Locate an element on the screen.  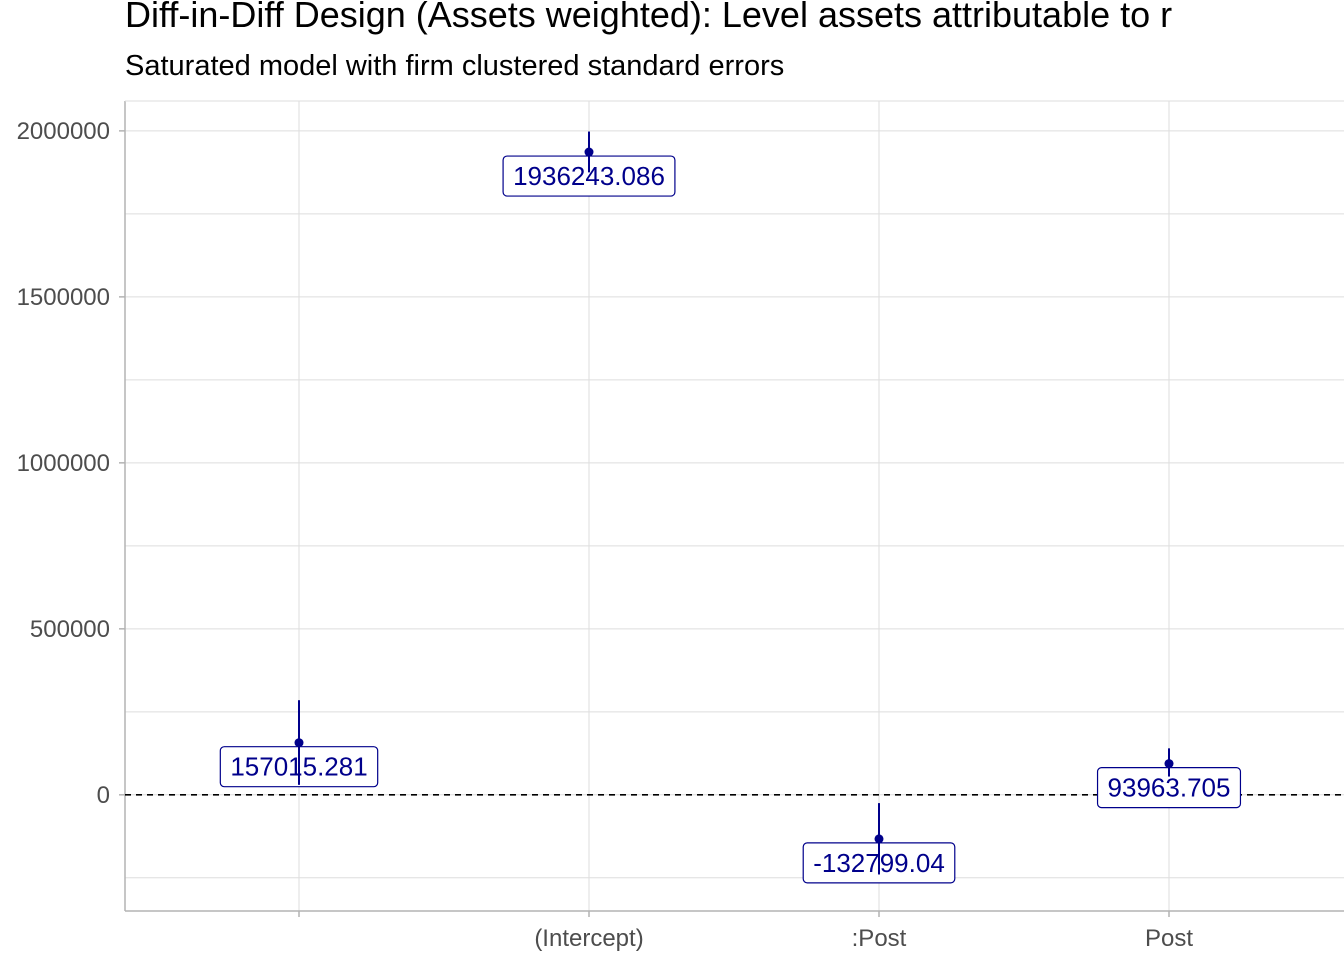
estimate-label: 1936243.086 is located at coordinates (589, 176).